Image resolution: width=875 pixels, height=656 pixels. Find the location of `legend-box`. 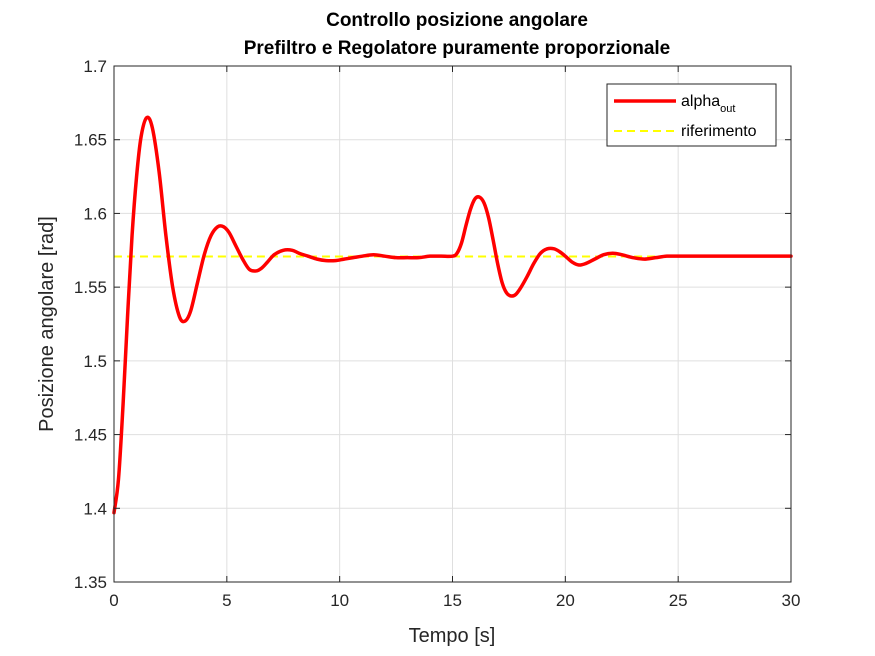

legend-box is located at coordinates (691, 115).